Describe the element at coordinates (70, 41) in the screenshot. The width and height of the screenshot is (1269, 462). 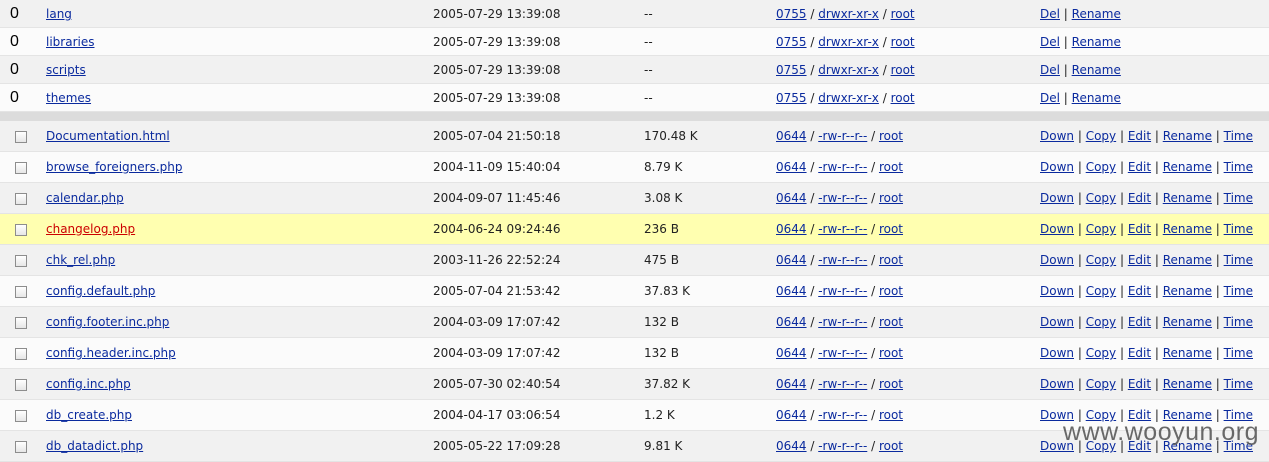
I see `directory-name-link: libraries` at that location.